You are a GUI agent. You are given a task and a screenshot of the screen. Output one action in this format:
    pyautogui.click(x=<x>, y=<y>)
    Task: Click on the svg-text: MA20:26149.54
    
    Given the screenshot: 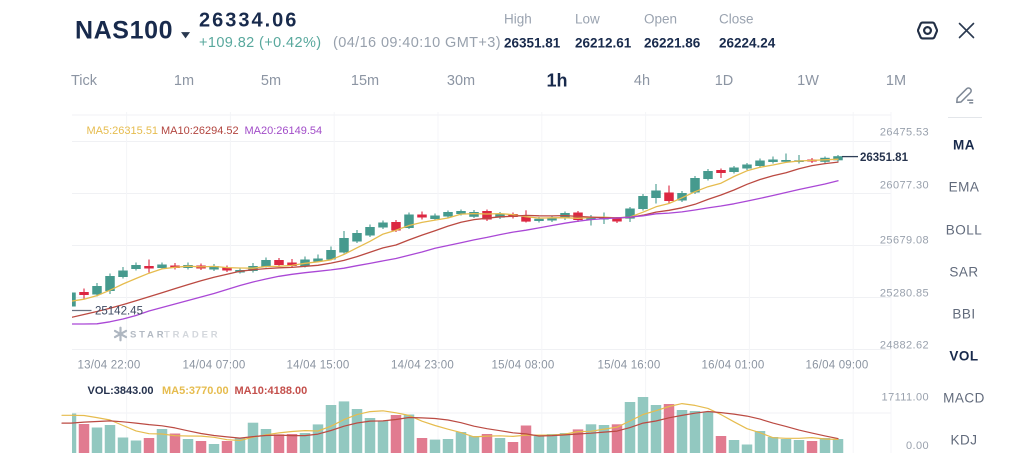 What is the action you would take?
    pyautogui.click(x=284, y=131)
    